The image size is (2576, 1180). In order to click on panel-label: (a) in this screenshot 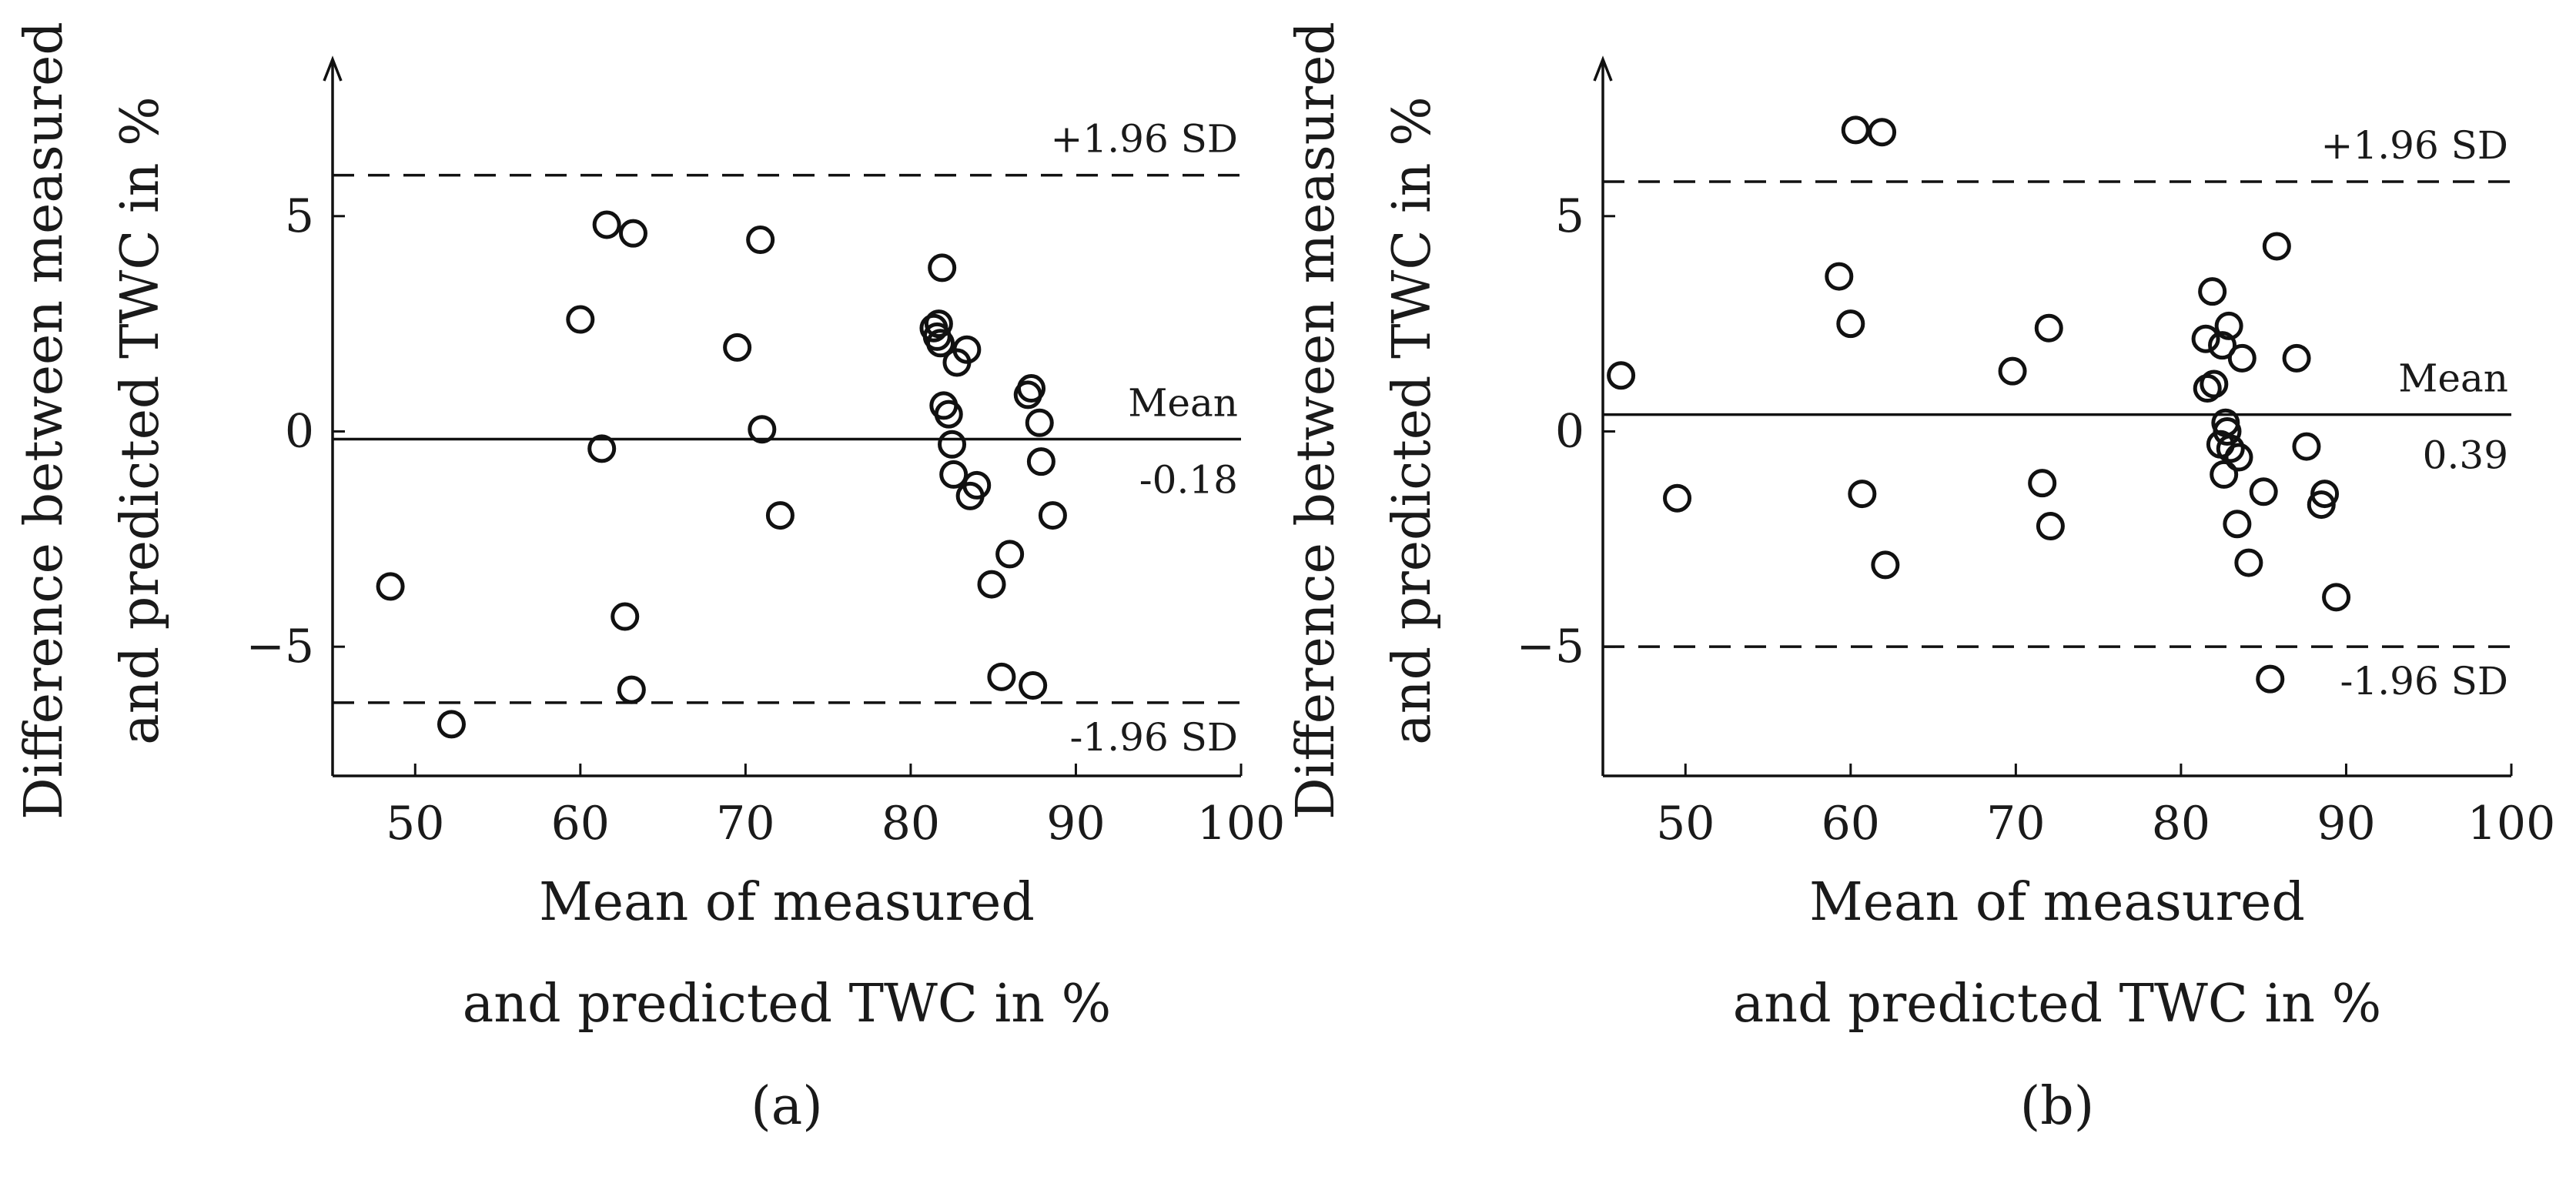, I will do `click(787, 1106)`.